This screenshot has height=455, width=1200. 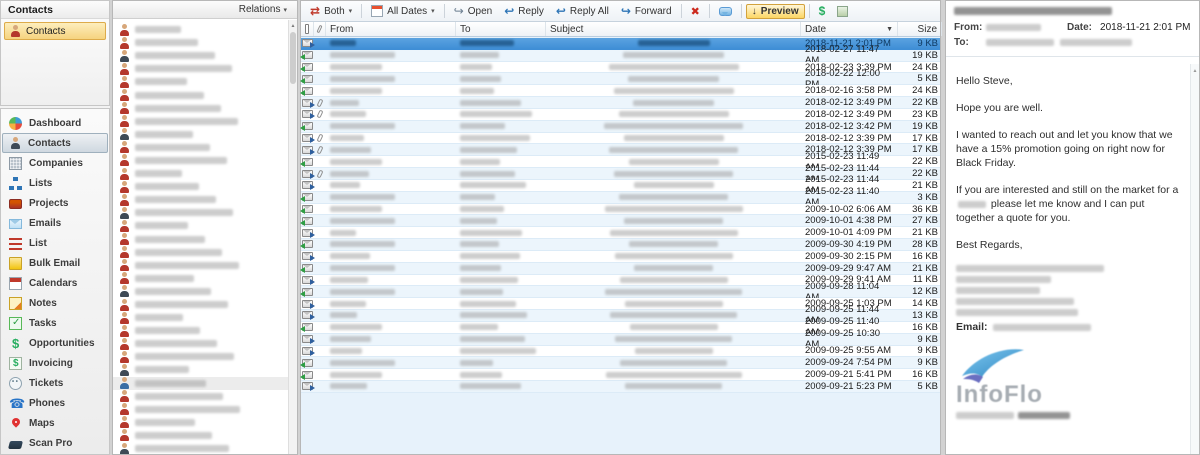 I want to click on sidebar-item-tickets: Tickets, so click(x=55, y=383).